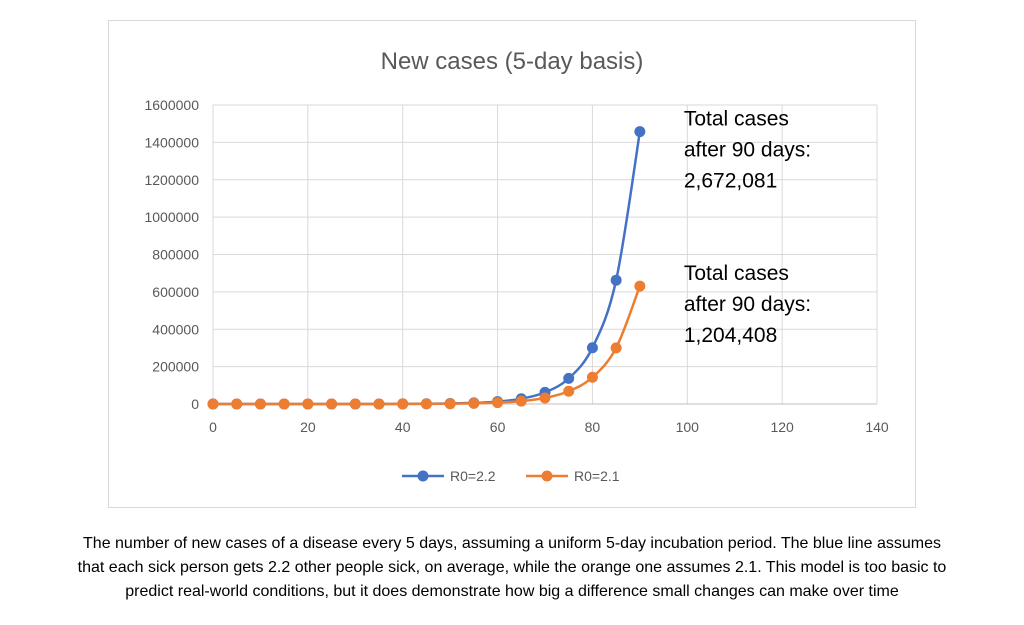 This screenshot has height=625, width=1024. Describe the element at coordinates (593, 427) in the screenshot. I see `x-tick-label: 80` at that location.